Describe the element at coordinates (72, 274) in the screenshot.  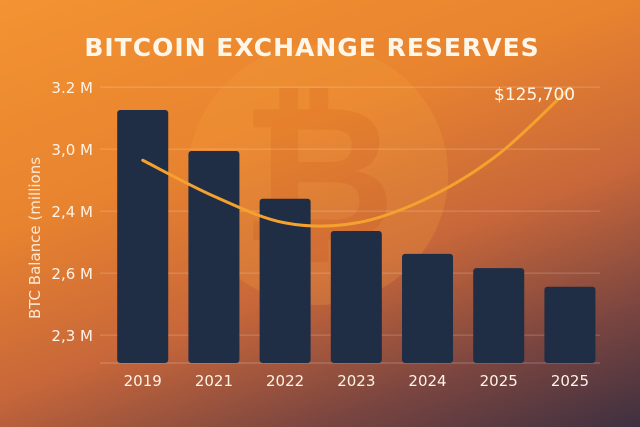
I see `y-tick-label: 2,6 M` at that location.